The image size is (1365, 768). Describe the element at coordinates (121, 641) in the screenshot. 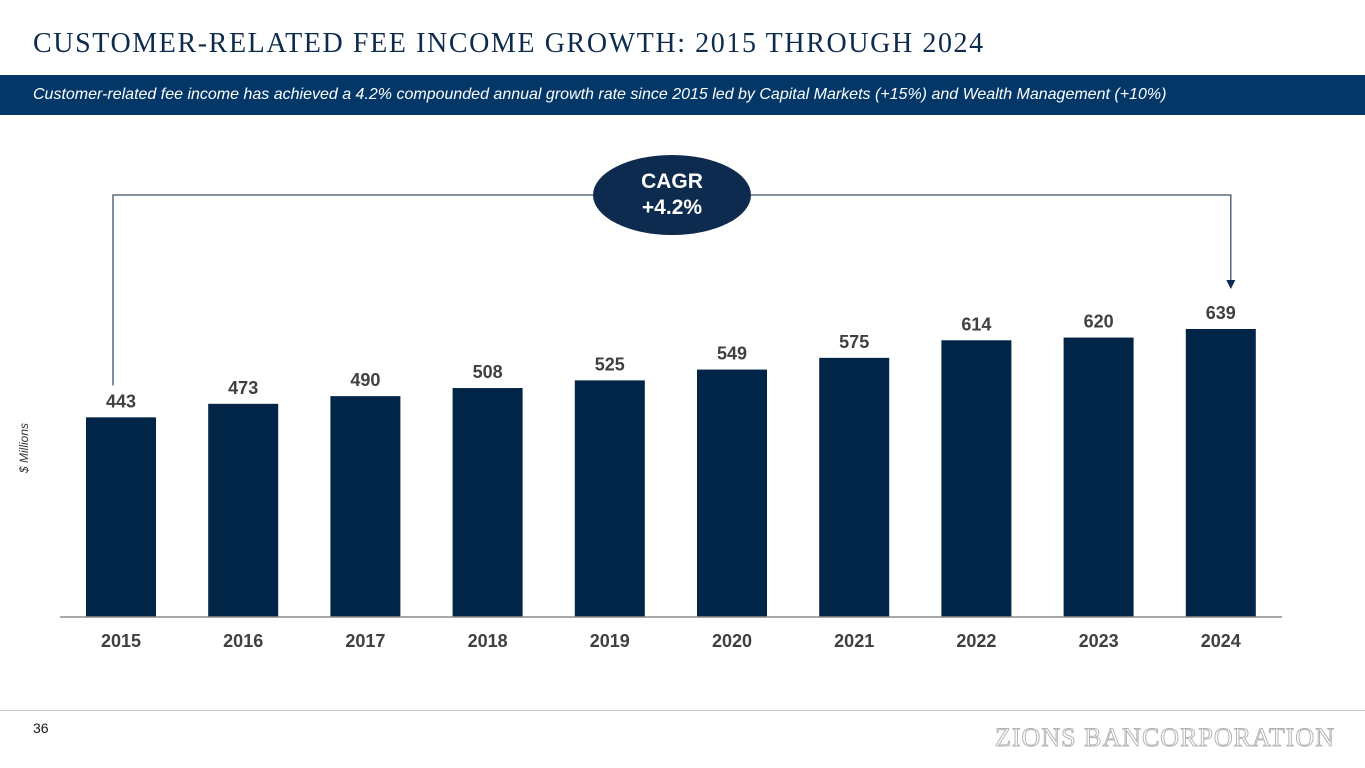

I see `x-tick-label-2015: 2015` at that location.